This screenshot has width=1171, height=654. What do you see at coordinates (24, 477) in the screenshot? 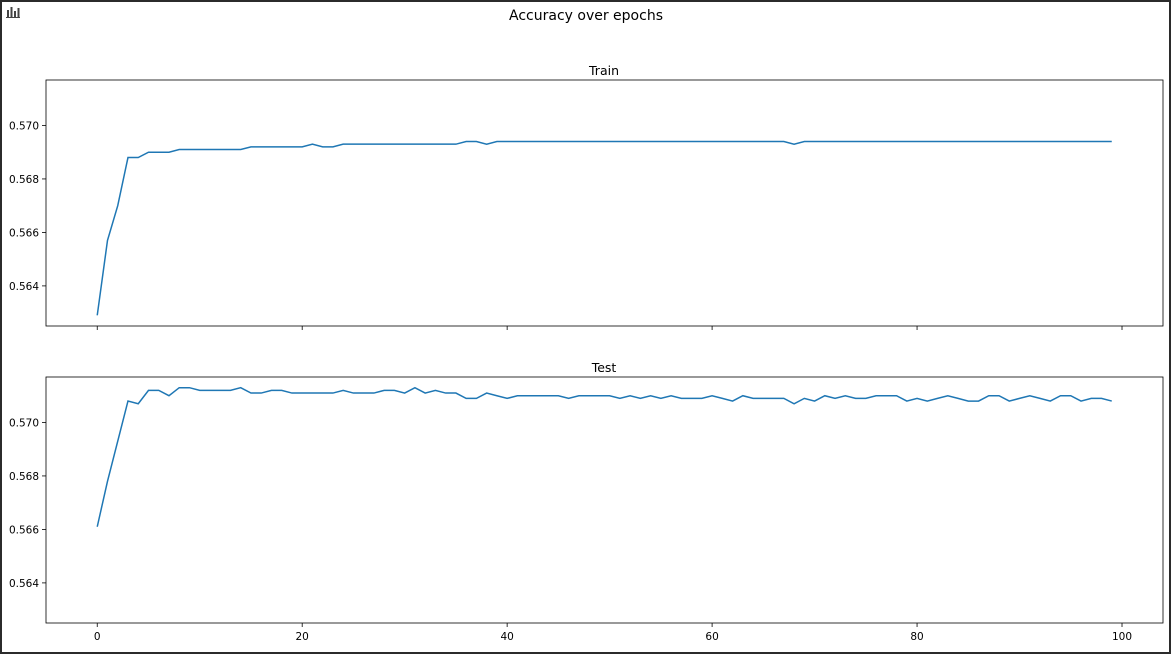
I see `ytick-label-test: 0.568` at bounding box center [24, 477].